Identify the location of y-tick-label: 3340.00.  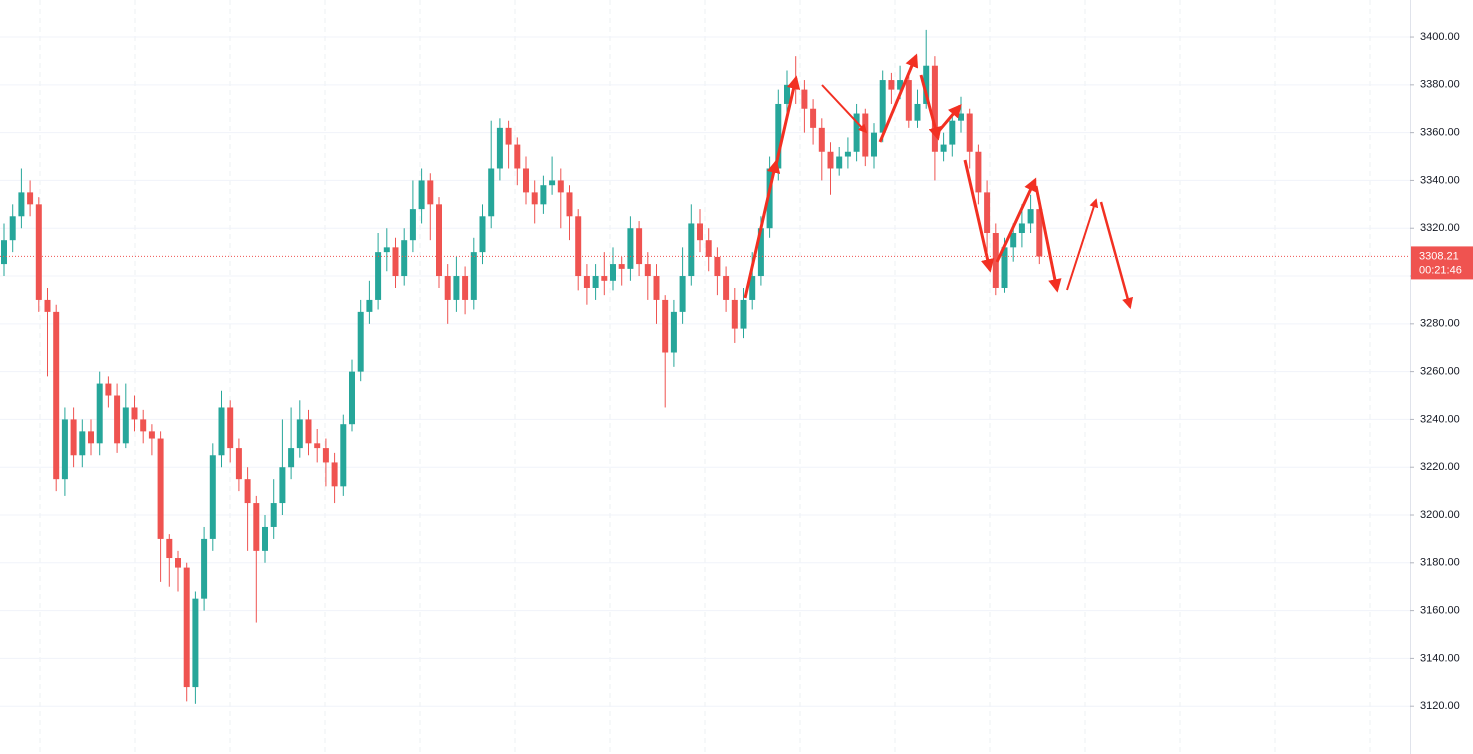
(1440, 180).